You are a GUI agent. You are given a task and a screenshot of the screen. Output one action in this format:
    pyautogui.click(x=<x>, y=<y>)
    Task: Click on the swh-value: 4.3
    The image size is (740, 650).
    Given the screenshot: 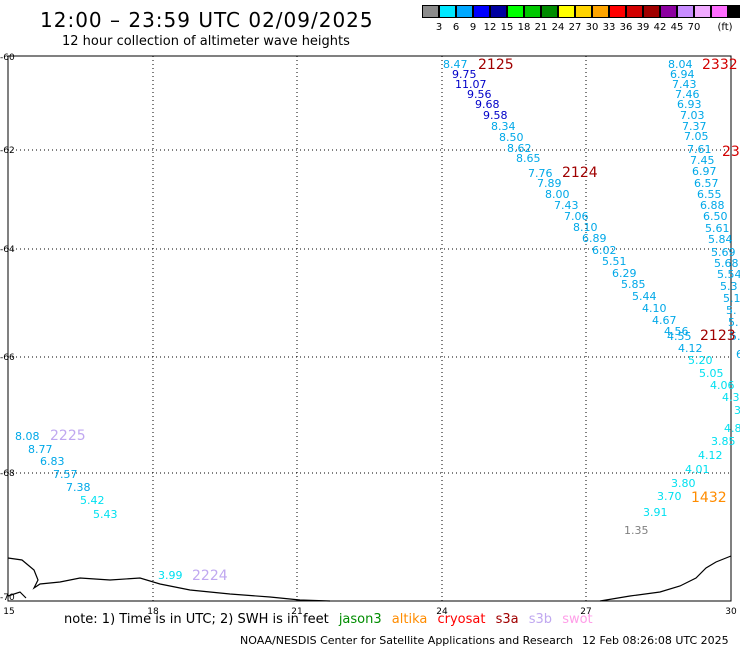 What is the action you would take?
    pyautogui.click(x=731, y=397)
    